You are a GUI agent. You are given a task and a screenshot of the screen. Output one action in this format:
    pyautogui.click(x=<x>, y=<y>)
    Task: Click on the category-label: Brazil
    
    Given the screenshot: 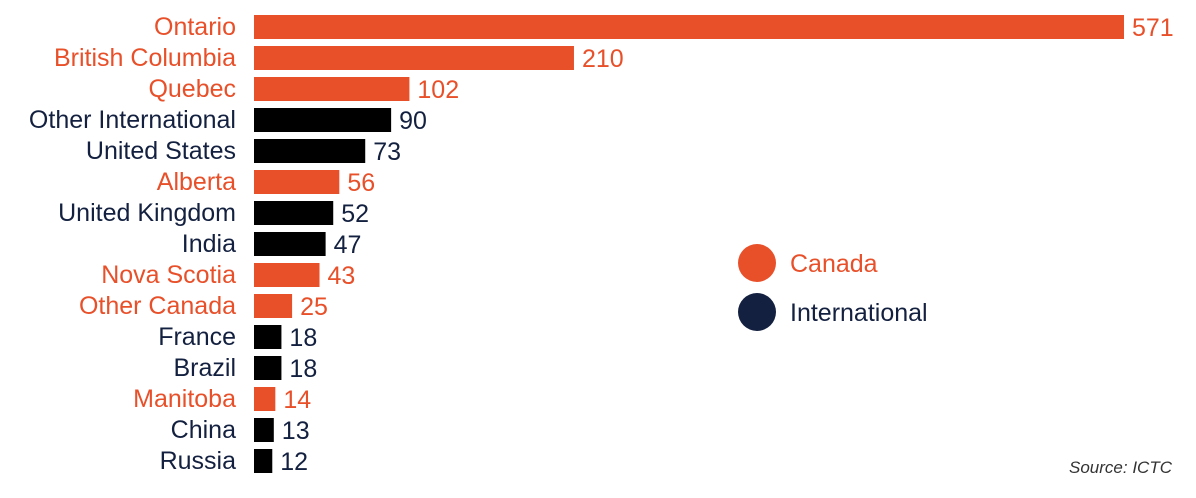 What is the action you would take?
    pyautogui.click(x=204, y=368)
    